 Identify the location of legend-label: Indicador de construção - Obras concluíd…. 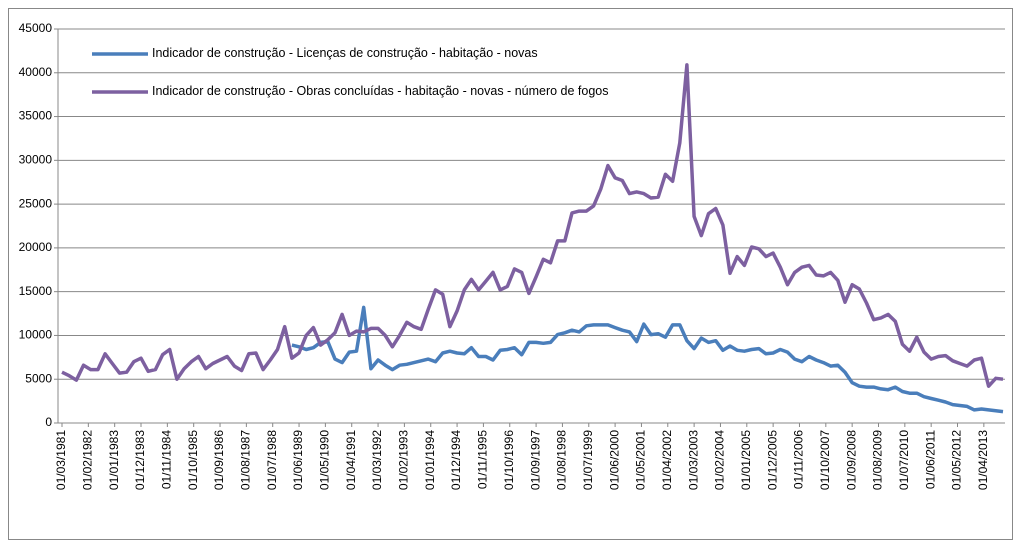
(380, 91).